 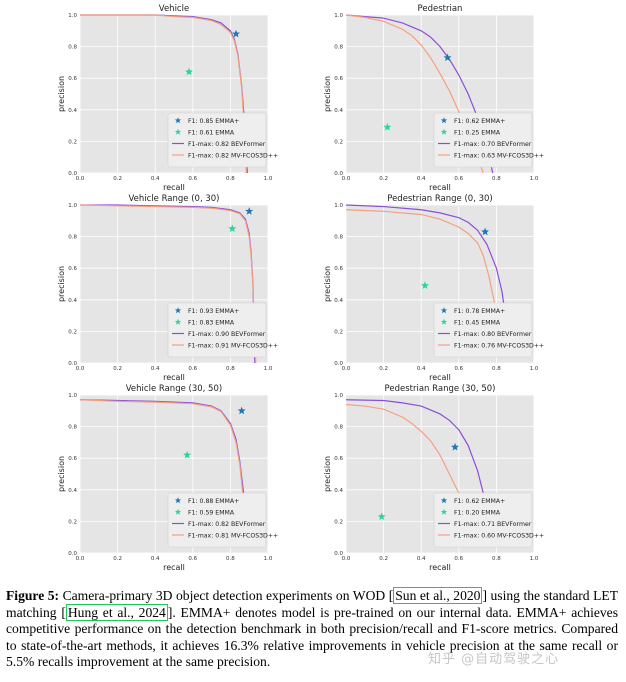 I want to click on legend-entry-label: F1: 0.61 EMMA, so click(x=211, y=132).